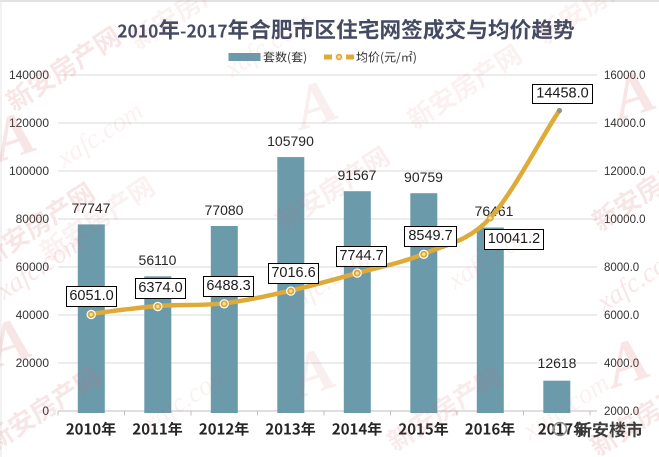 This screenshot has width=659, height=457. Describe the element at coordinates (228, 286) in the screenshot. I see `svg-text: 6488.3` at that location.